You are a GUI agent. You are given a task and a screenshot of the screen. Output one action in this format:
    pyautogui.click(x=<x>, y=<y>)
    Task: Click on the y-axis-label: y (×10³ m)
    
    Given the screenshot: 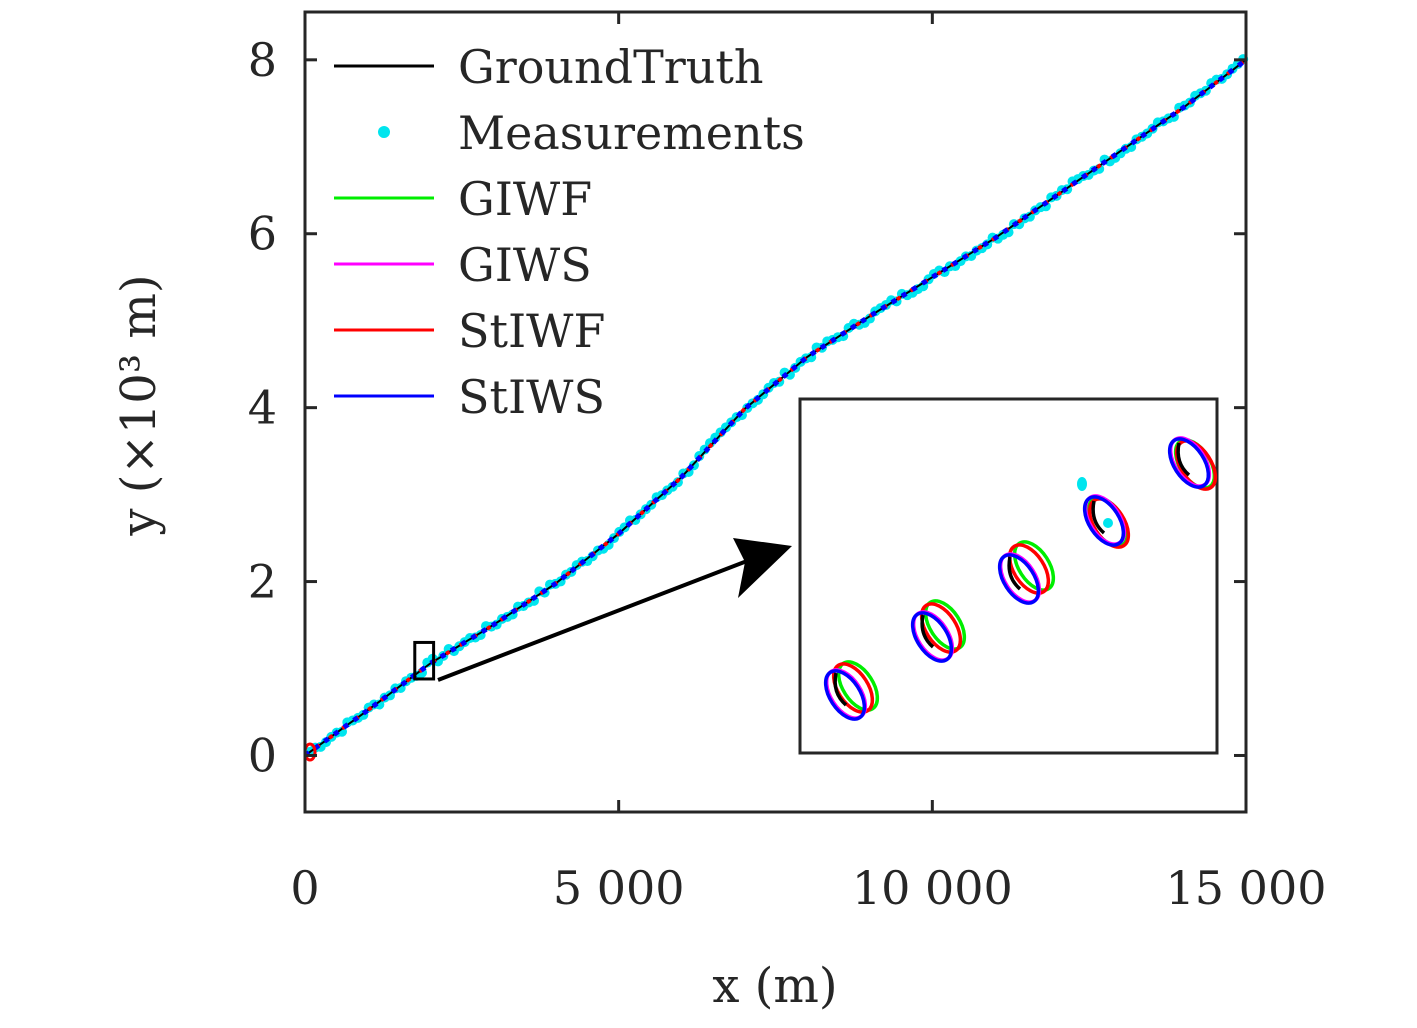 What is the action you would take?
    pyautogui.click(x=139, y=405)
    